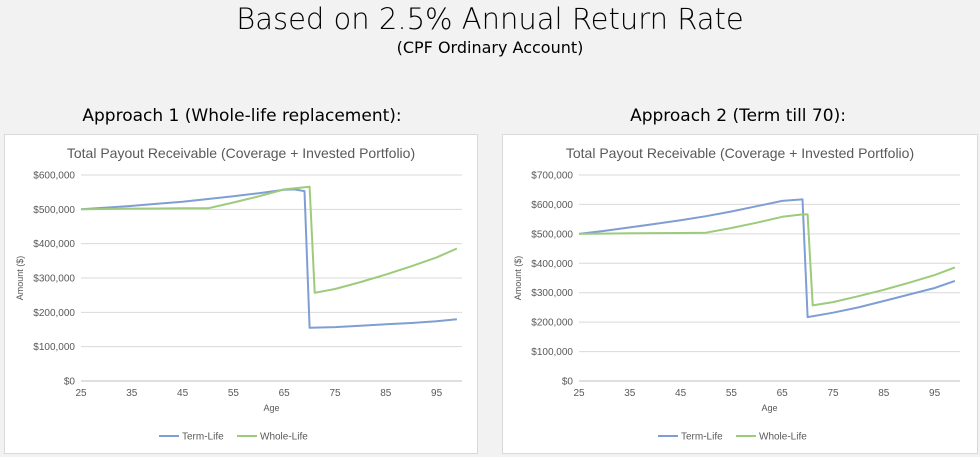  What do you see at coordinates (738, 116) in the screenshot?
I see `approach-2-title: Approach 2 (Term till 70):` at bounding box center [738, 116].